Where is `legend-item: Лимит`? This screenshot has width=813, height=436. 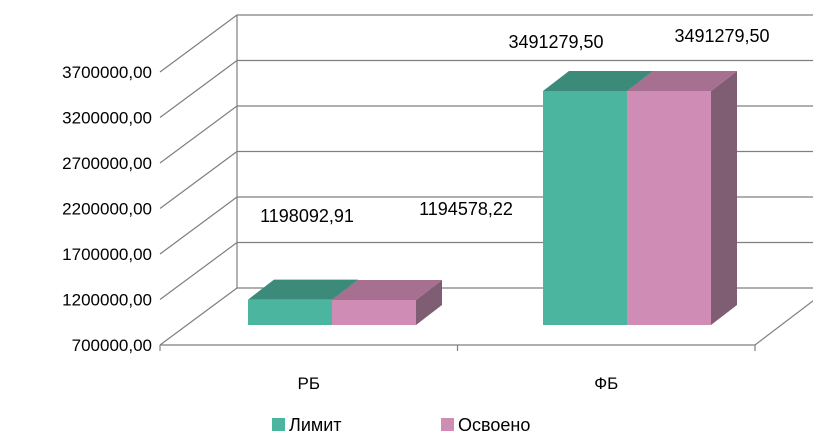 legend-item: Лимит is located at coordinates (307, 425).